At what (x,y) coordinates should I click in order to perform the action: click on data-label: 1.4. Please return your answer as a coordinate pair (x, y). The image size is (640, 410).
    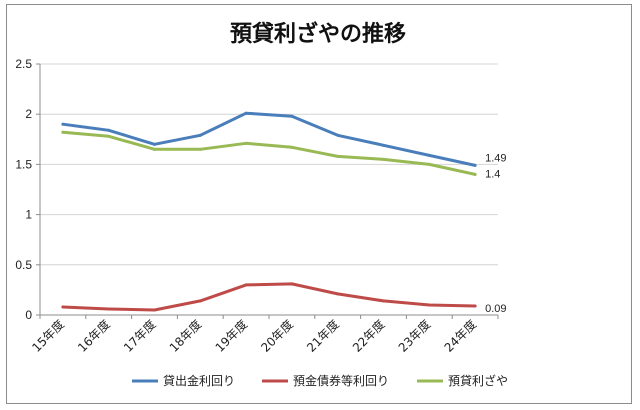
    Looking at the image, I should click on (492, 174).